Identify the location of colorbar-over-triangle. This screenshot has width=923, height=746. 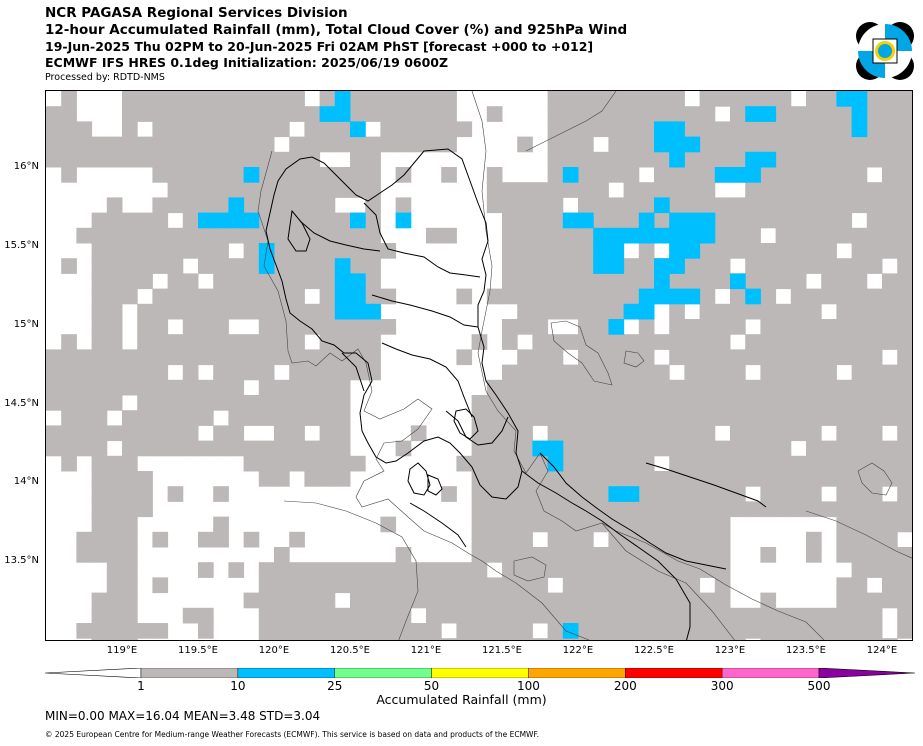
(866, 673).